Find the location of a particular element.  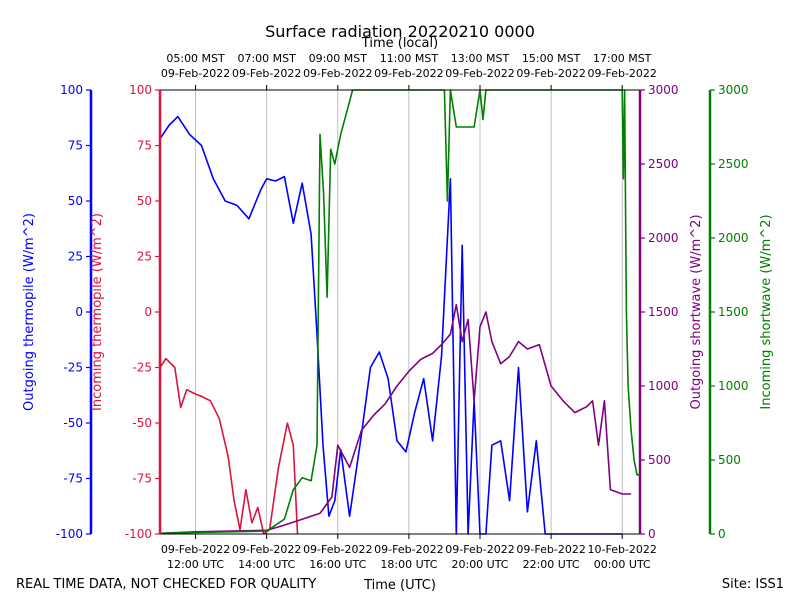

x-tick-label-bottom: 14:00 UTC is located at coordinates (266, 564).